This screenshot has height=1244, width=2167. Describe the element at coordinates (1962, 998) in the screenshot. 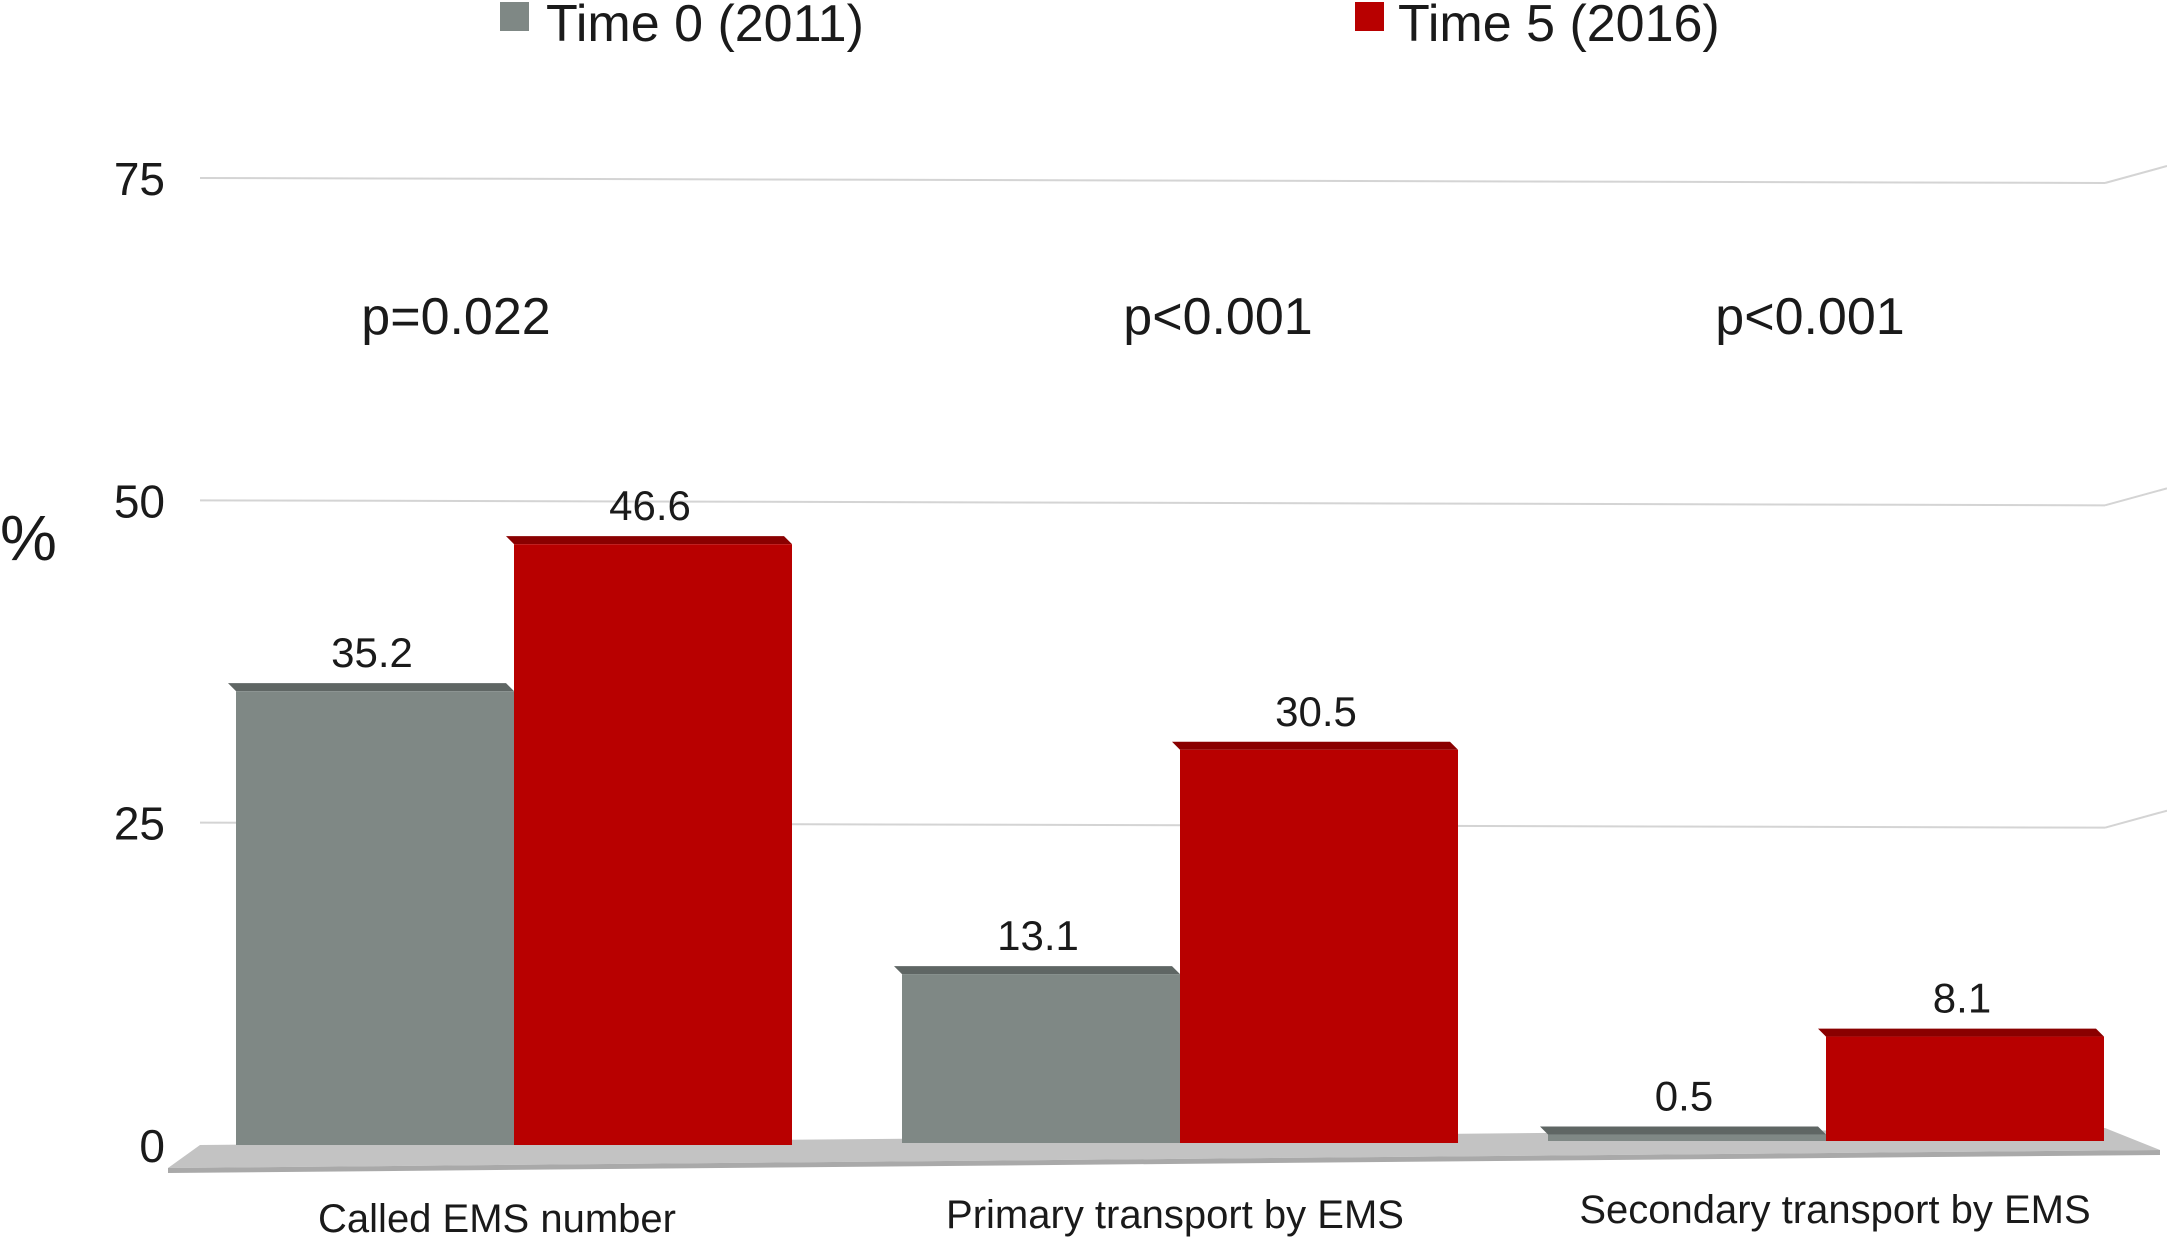

I see `data-label-2-3: 8.1` at that location.